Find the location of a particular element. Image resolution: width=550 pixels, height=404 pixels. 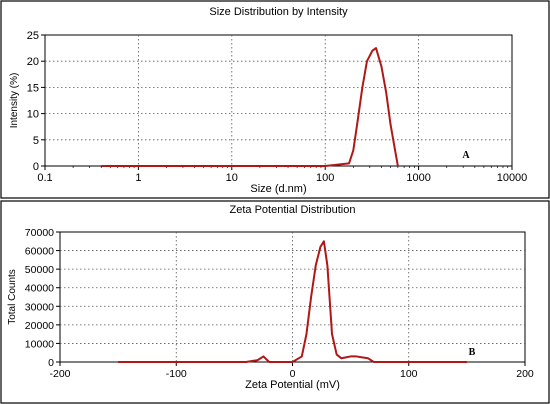

y-tick-label: 10 is located at coordinates (33, 115).